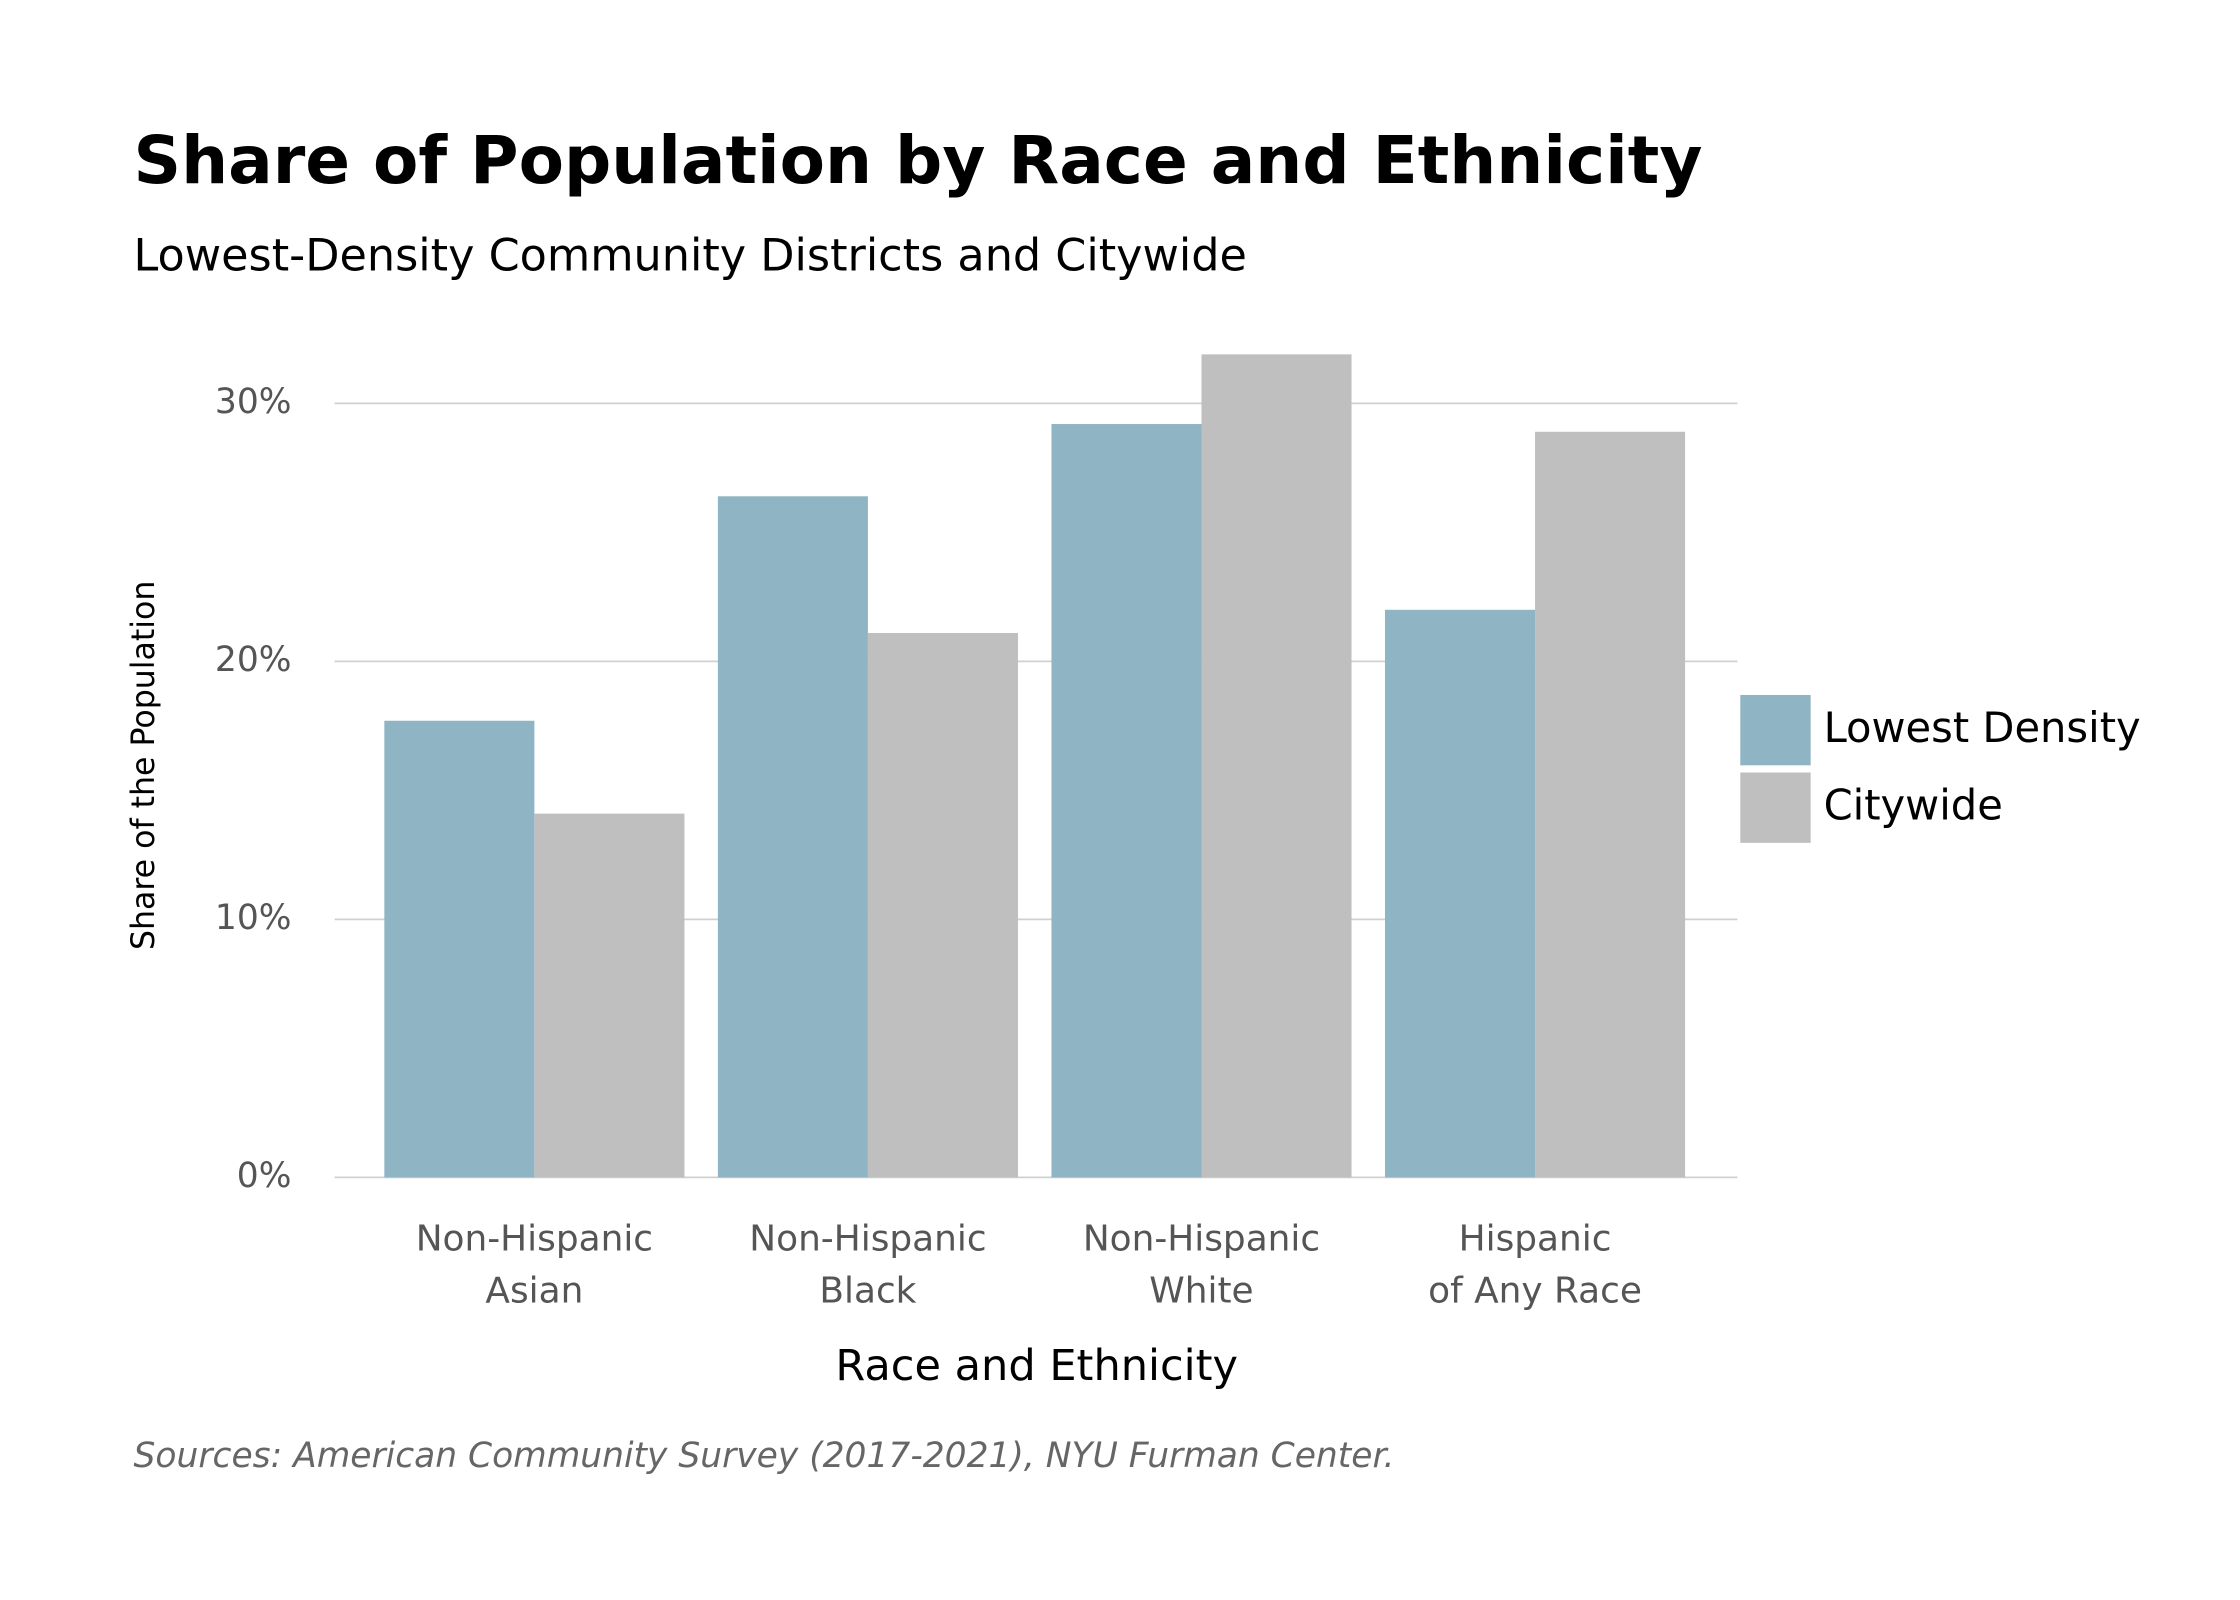  I want to click on x-tick-label: of Any Race, so click(1535, 1290).